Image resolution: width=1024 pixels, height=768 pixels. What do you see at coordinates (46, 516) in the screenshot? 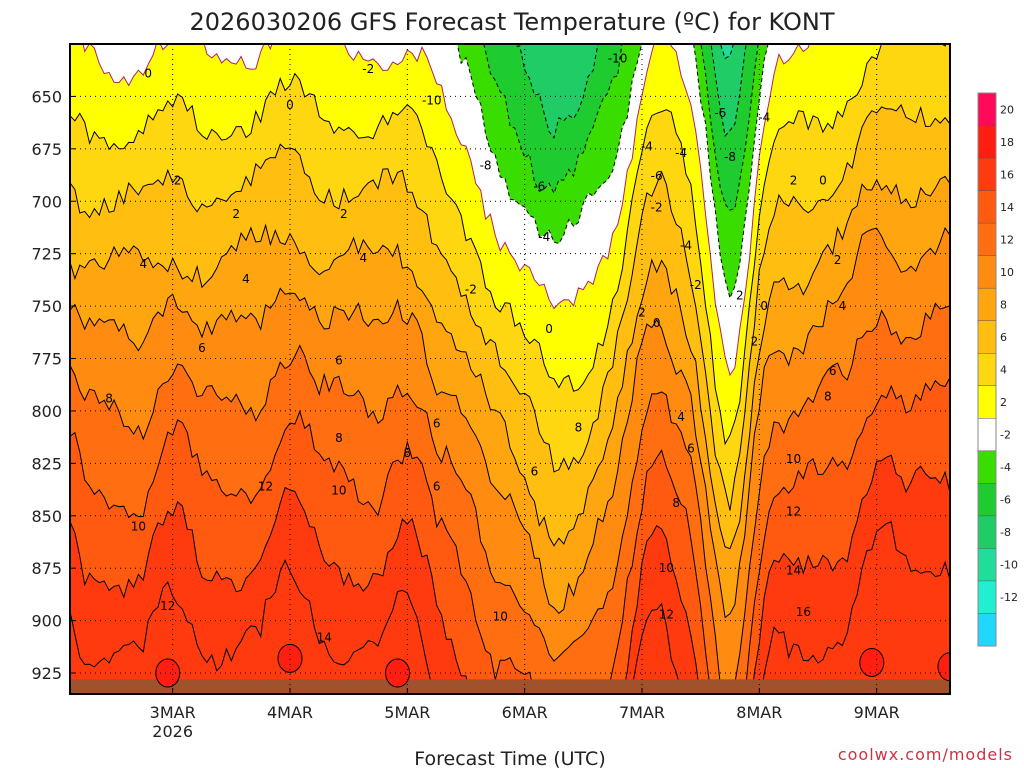
I see `y-tick-label: 850` at bounding box center [46, 516].